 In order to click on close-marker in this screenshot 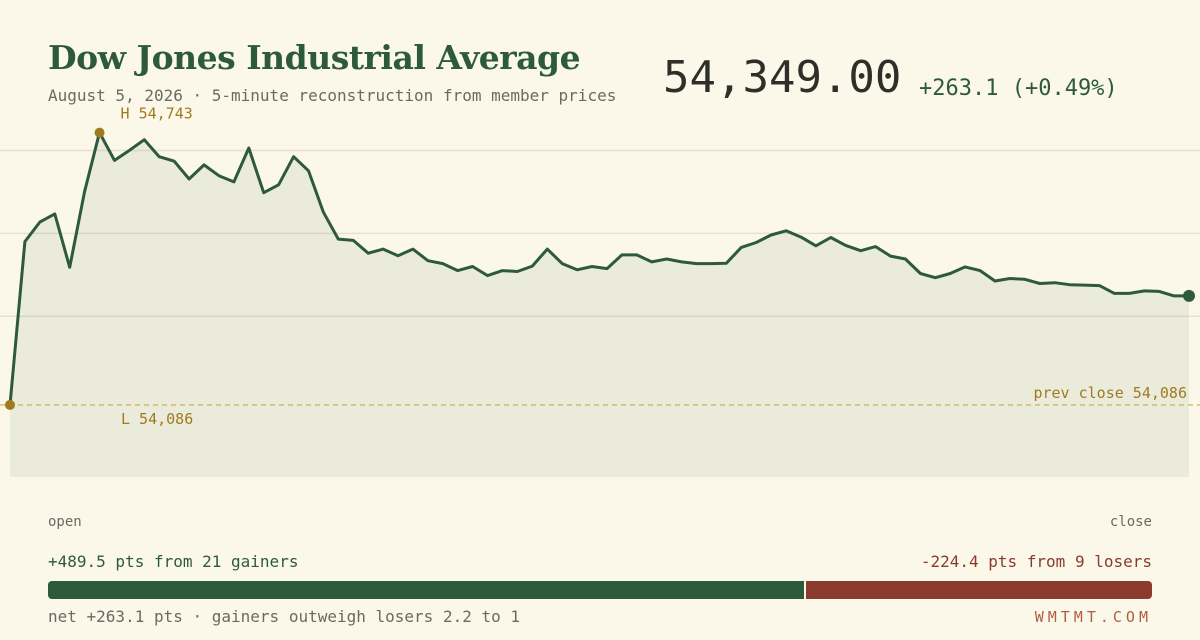, I will do `click(1189, 295)`.